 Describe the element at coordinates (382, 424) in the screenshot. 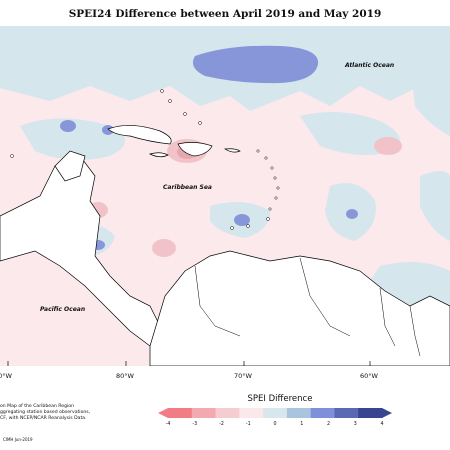

I see `legend-tick-label: 4` at that location.